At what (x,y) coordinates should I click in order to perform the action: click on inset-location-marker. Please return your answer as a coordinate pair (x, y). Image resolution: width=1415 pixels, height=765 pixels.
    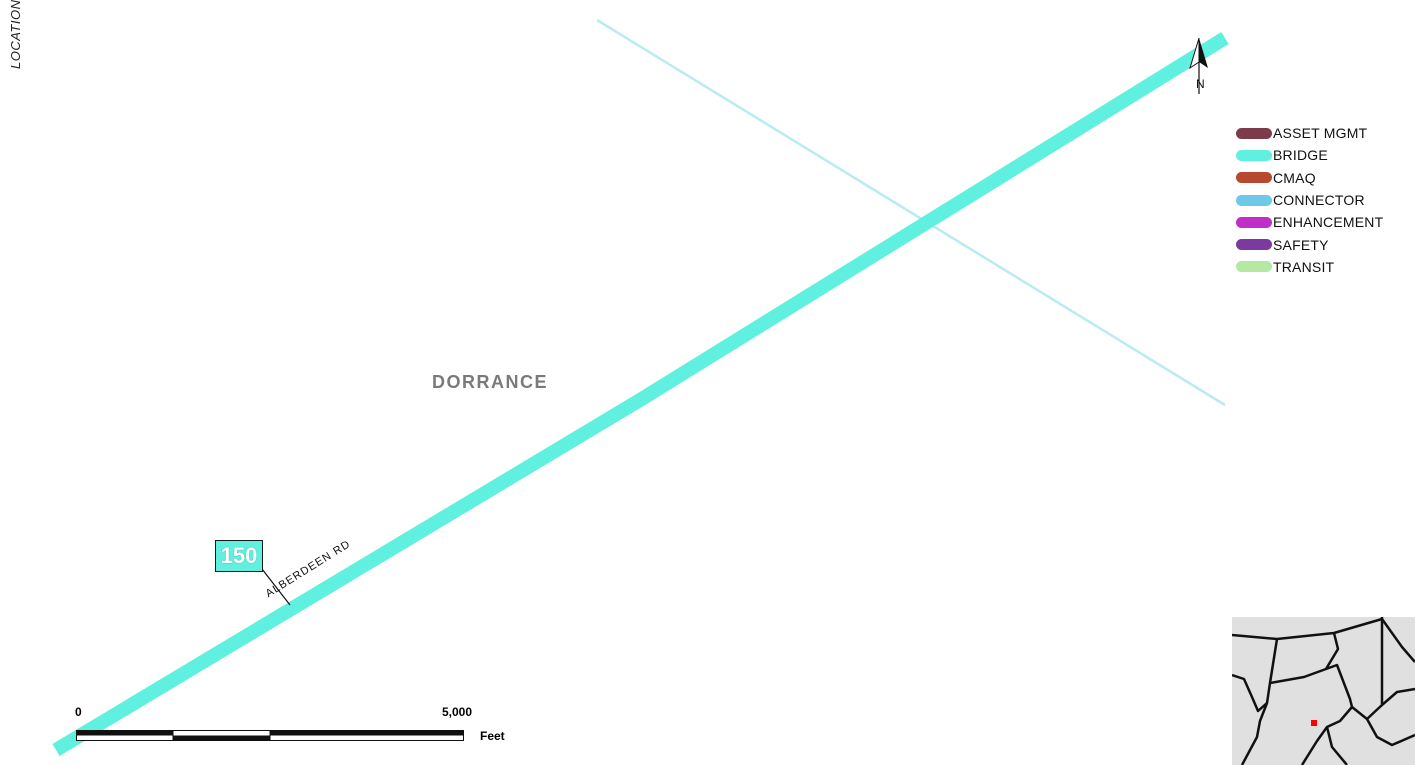
    Looking at the image, I should click on (1314, 723).